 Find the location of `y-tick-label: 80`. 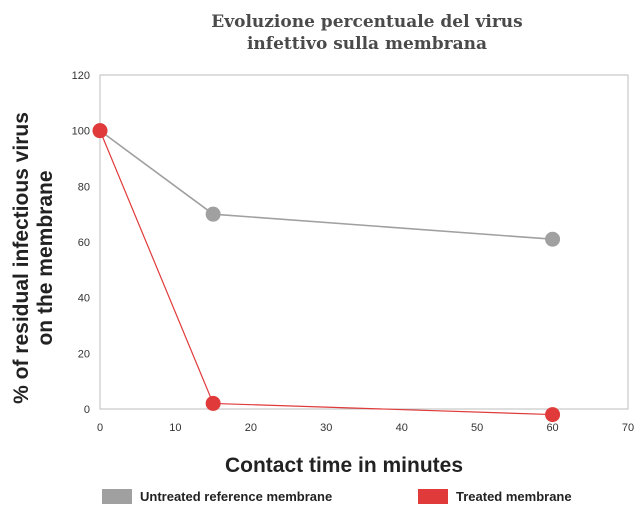

y-tick-label: 80 is located at coordinates (84, 187).